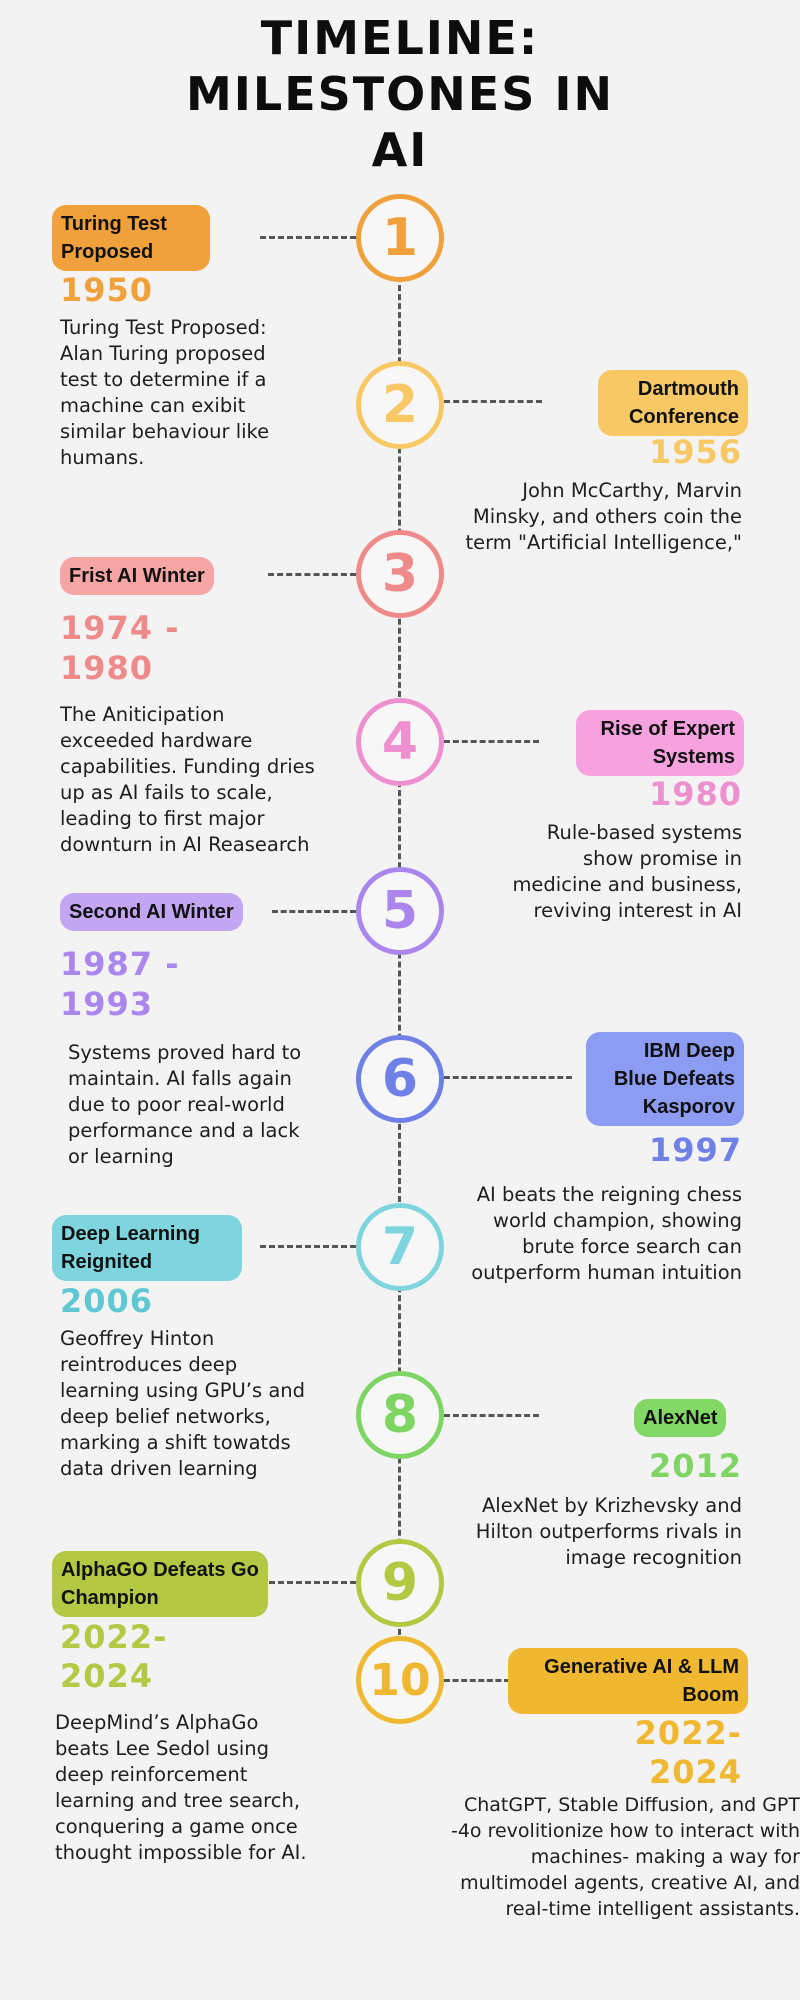 Image resolution: width=800 pixels, height=2000 pixels. I want to click on milestone-5-label: Second AI Winter, so click(151, 912).